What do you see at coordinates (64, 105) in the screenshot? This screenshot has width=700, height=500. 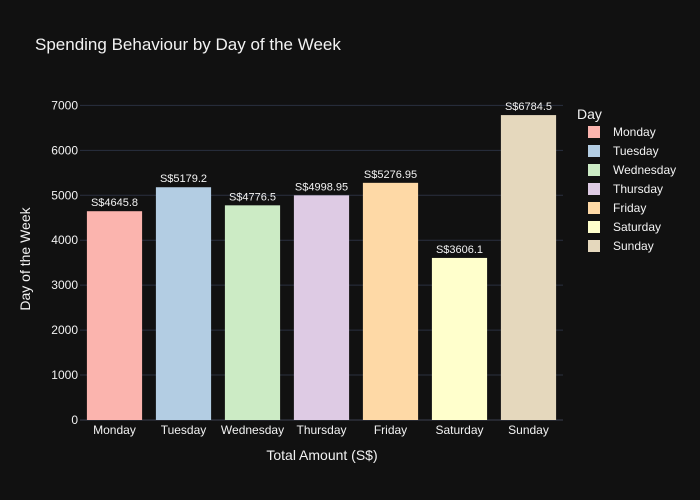 I see `y-tick-label: 7000` at bounding box center [64, 105].